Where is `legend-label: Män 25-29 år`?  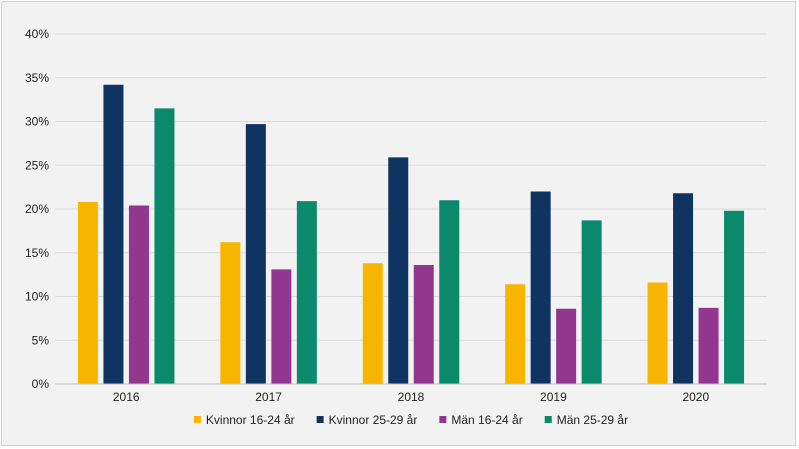 legend-label: Män 25-29 år is located at coordinates (592, 420).